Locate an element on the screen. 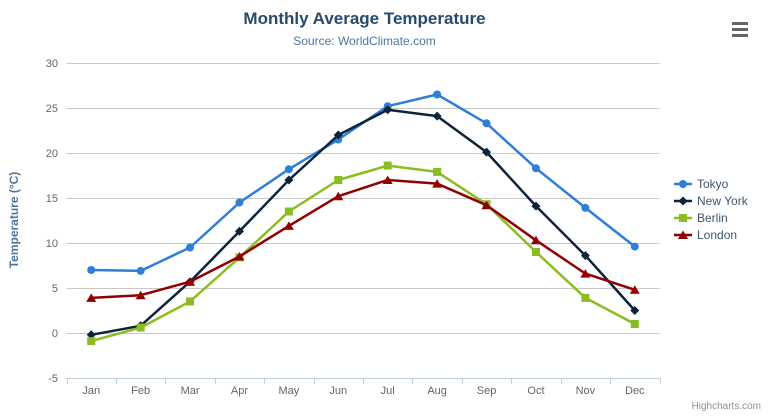  y-axis-label: 30 is located at coordinates (52, 64).